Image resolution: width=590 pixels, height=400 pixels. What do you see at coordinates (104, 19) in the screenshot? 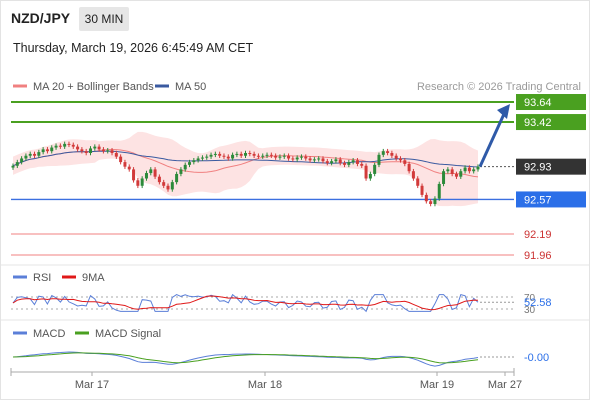
I see `timeframe-button: 30 MIN` at bounding box center [104, 19].